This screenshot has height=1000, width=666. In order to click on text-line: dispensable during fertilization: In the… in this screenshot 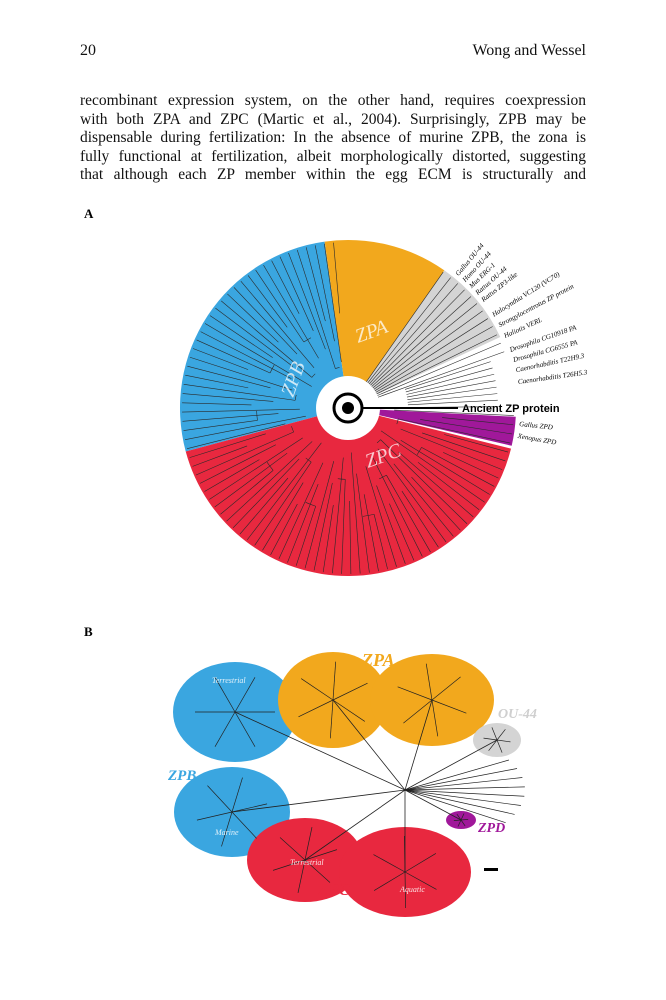, I will do `click(333, 137)`.